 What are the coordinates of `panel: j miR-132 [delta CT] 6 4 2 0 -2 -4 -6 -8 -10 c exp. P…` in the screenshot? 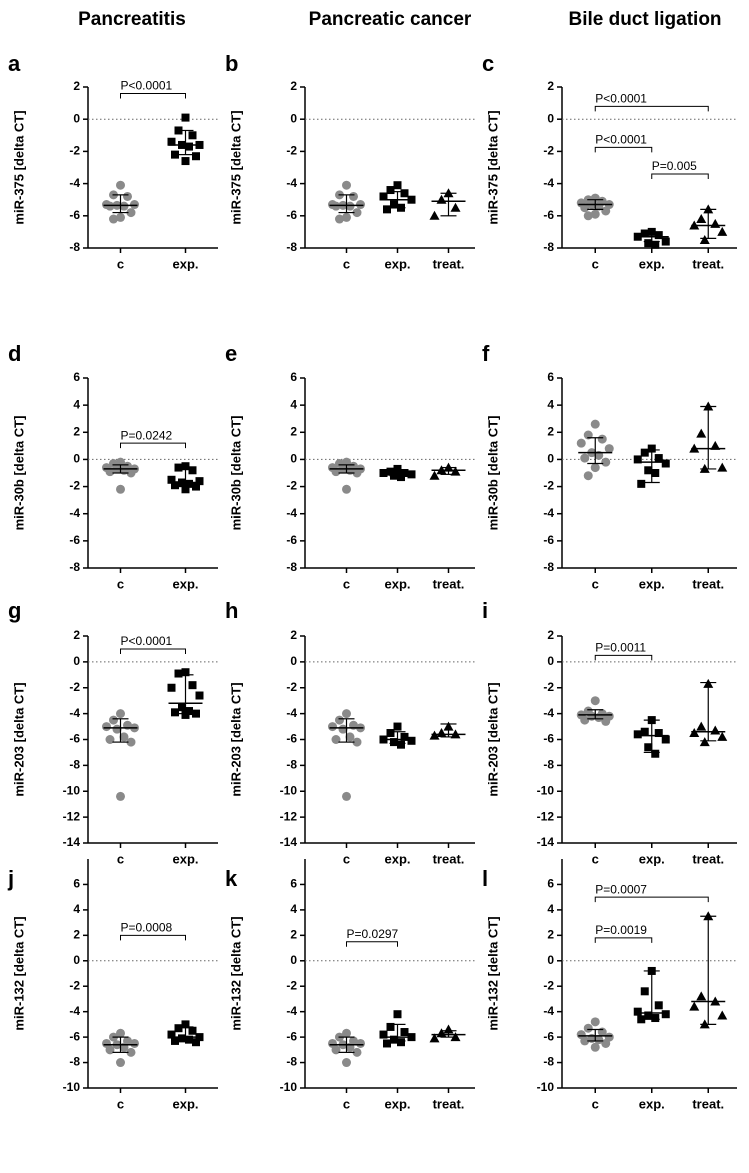 It's located at (112, 985).